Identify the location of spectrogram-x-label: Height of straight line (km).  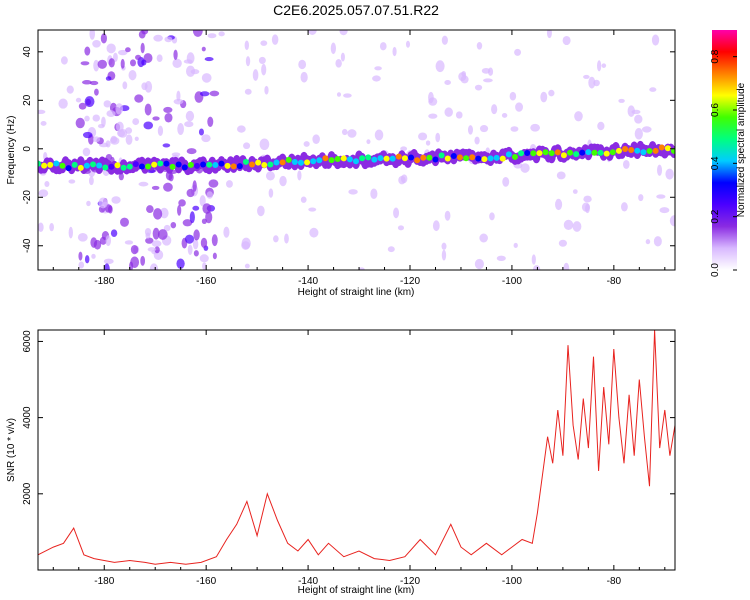
(356, 292).